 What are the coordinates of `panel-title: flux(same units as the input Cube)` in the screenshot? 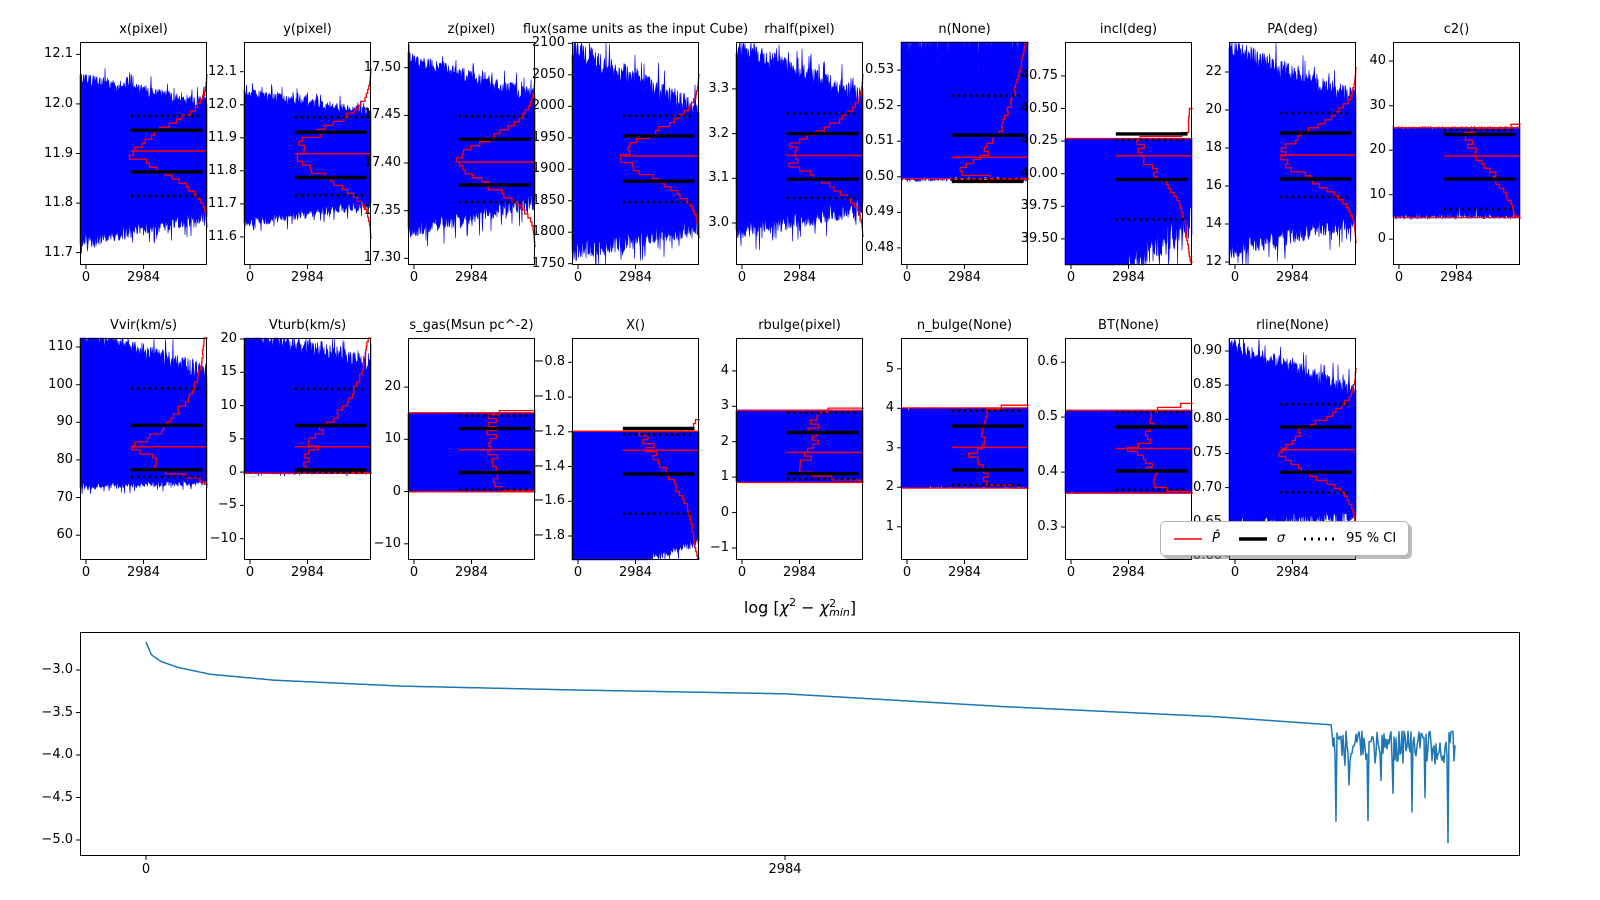 It's located at (635, 29).